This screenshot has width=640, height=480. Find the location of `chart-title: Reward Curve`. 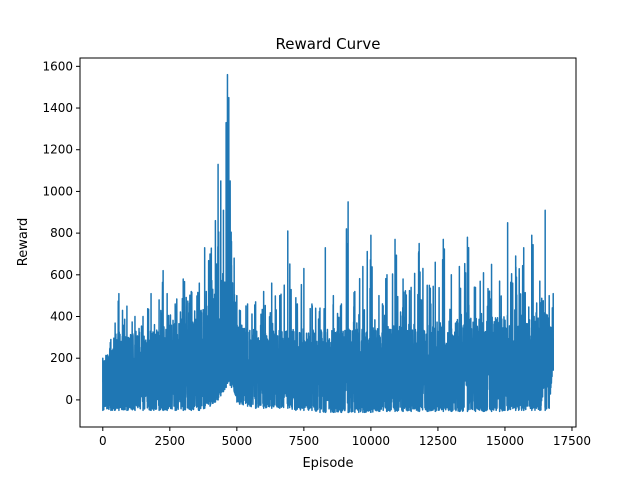

chart-title: Reward Curve is located at coordinates (328, 44).